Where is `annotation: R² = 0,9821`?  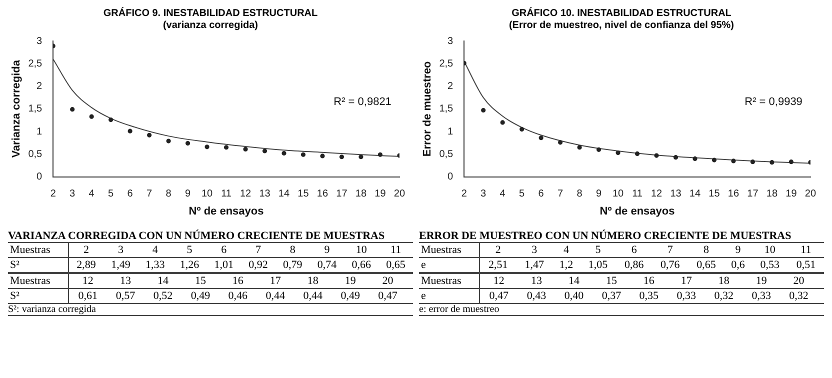 annotation: R² = 0,9821 is located at coordinates (363, 102).